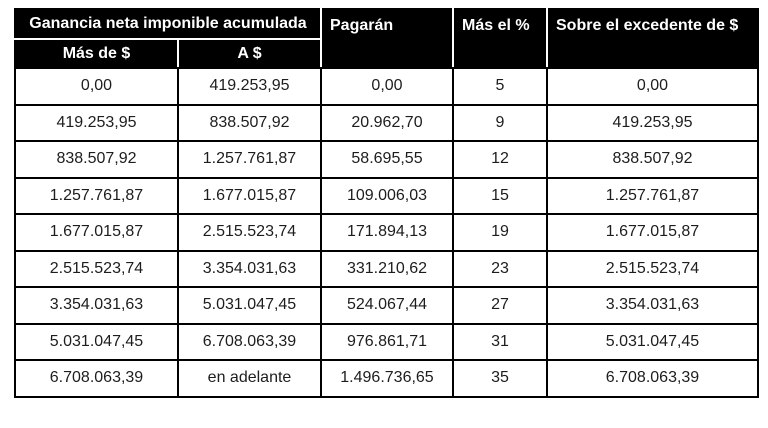  Describe the element at coordinates (96, 341) in the screenshot. I see `cell-mas-de: 5.031.047,45` at that location.